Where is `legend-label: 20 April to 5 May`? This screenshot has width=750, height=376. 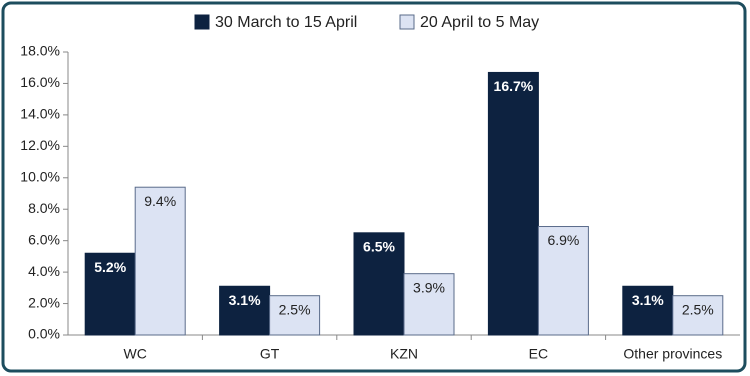 legend-label: 20 April to 5 May is located at coordinates (479, 22).